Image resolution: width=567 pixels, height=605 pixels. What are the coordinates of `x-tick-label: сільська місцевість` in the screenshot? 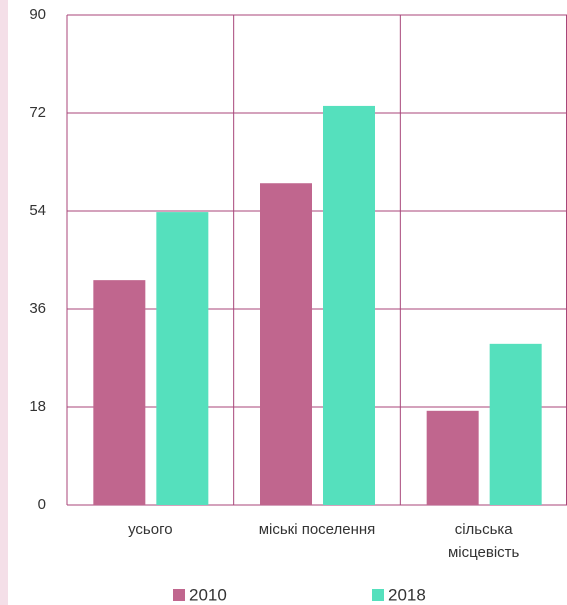 It's located at (484, 541).